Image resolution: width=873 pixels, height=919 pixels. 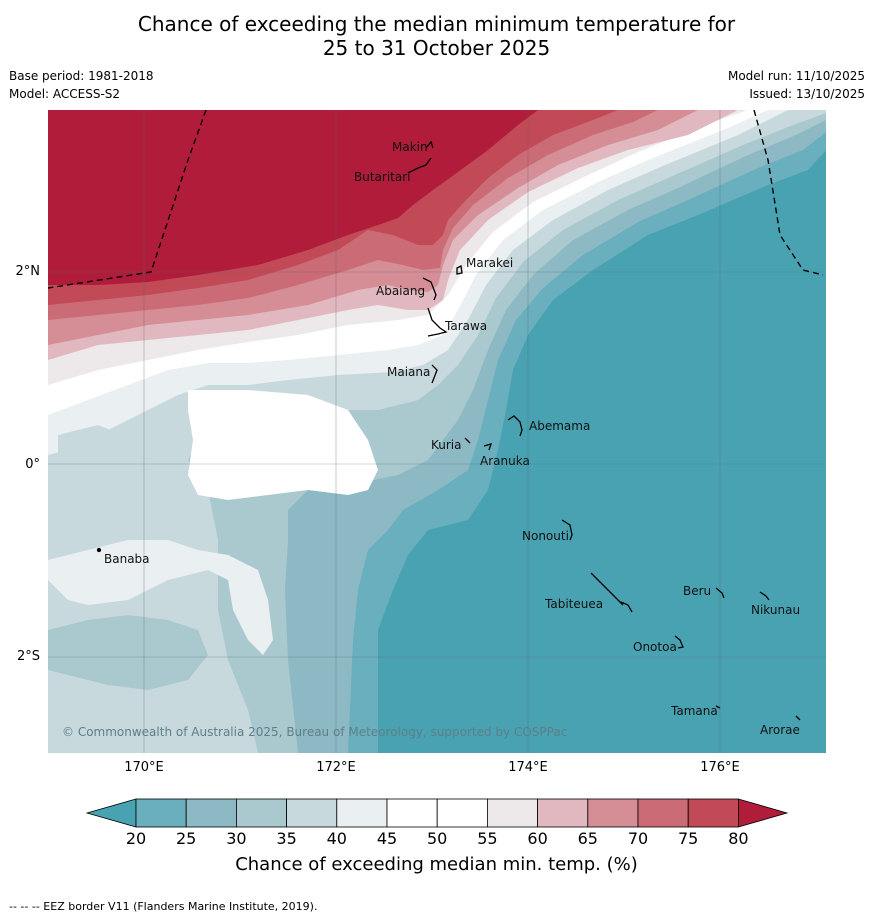 What do you see at coordinates (382, 177) in the screenshot?
I see `label-butaritari: Butaritari` at bounding box center [382, 177].